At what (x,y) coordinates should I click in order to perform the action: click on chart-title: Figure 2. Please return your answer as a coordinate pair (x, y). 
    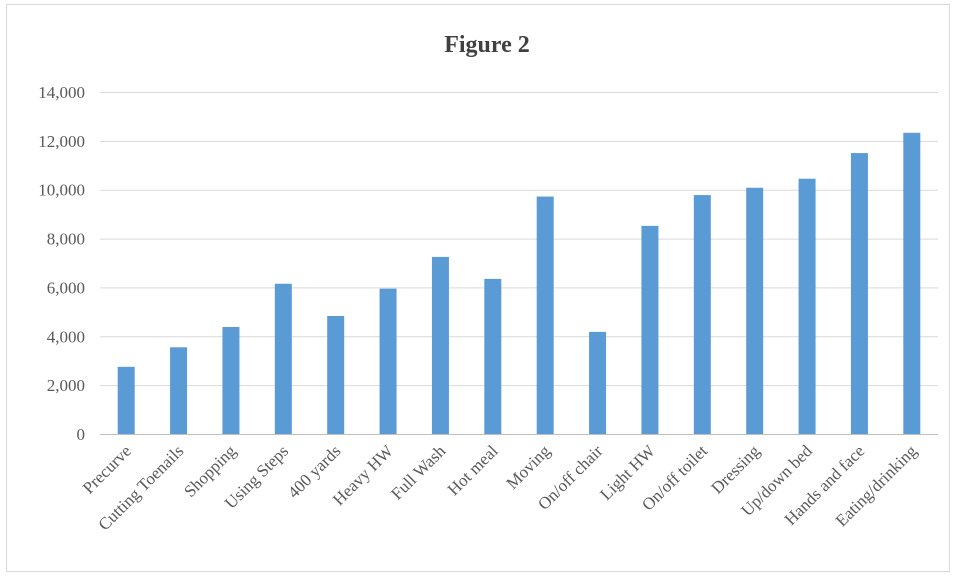
    Looking at the image, I should click on (487, 45).